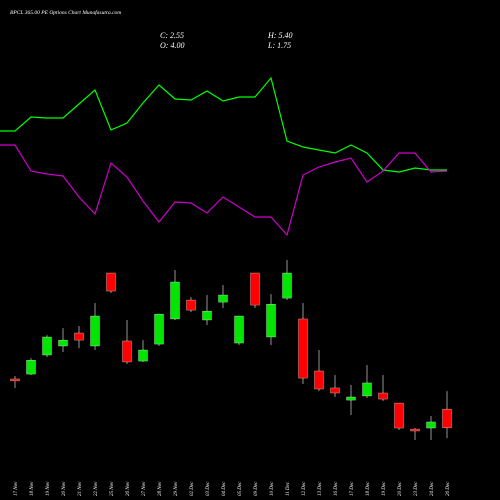 The image size is (500, 500). What do you see at coordinates (192, 488) in the screenshot?
I see `x-tick-label: 02 Dec` at bounding box center [192, 488].